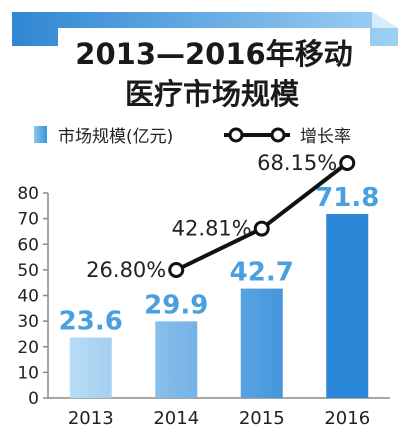 This screenshot has height=441, width=409. What do you see at coordinates (91, 418) in the screenshot?
I see `x-tick-label: 2013` at bounding box center [91, 418].